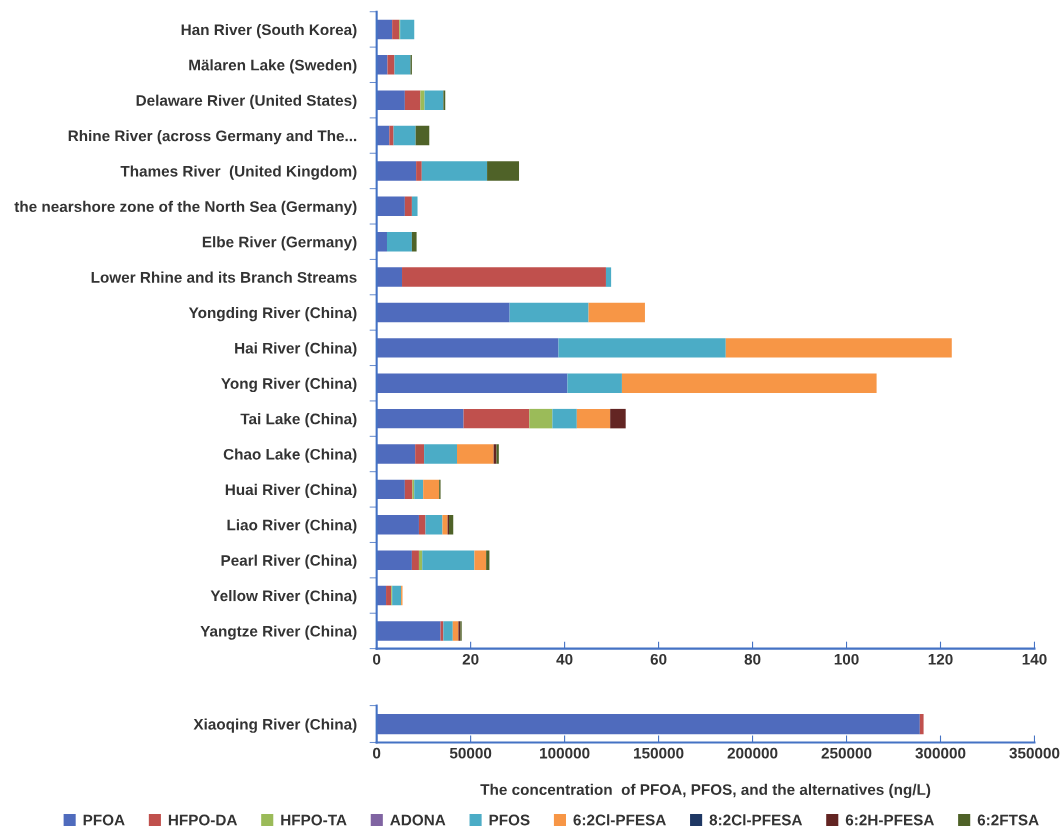 The height and width of the screenshot is (838, 1061). Describe the element at coordinates (619, 820) in the screenshot. I see `legend-label: 6:2Cl-PFESA` at that location.